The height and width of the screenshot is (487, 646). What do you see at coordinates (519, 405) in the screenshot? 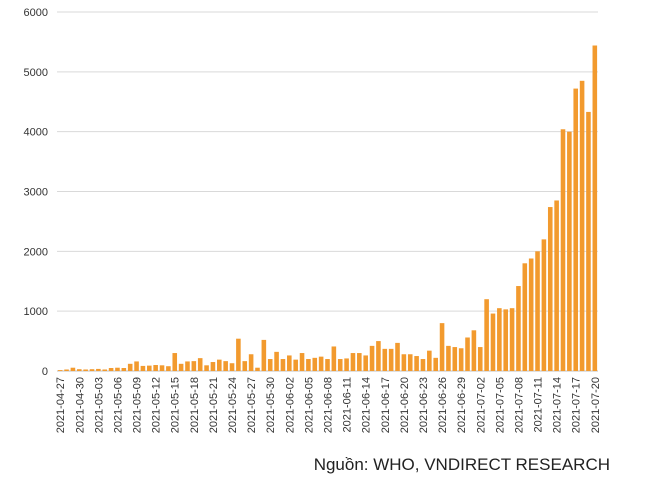
I see `x-tick-label: 2021-07-08` at bounding box center [519, 405].